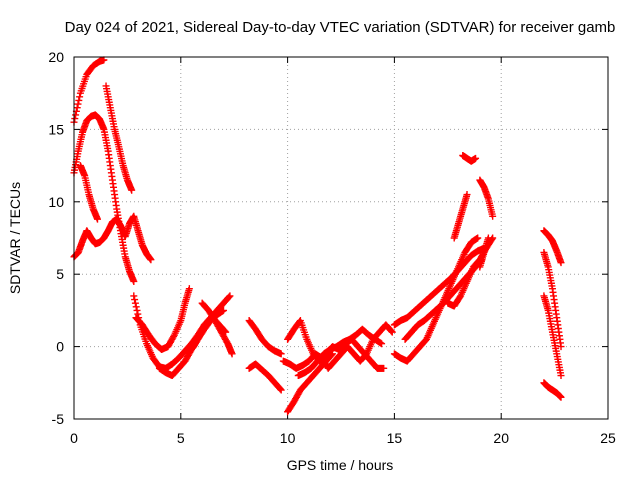  I want to click on x-tick-label: 15, so click(395, 438).